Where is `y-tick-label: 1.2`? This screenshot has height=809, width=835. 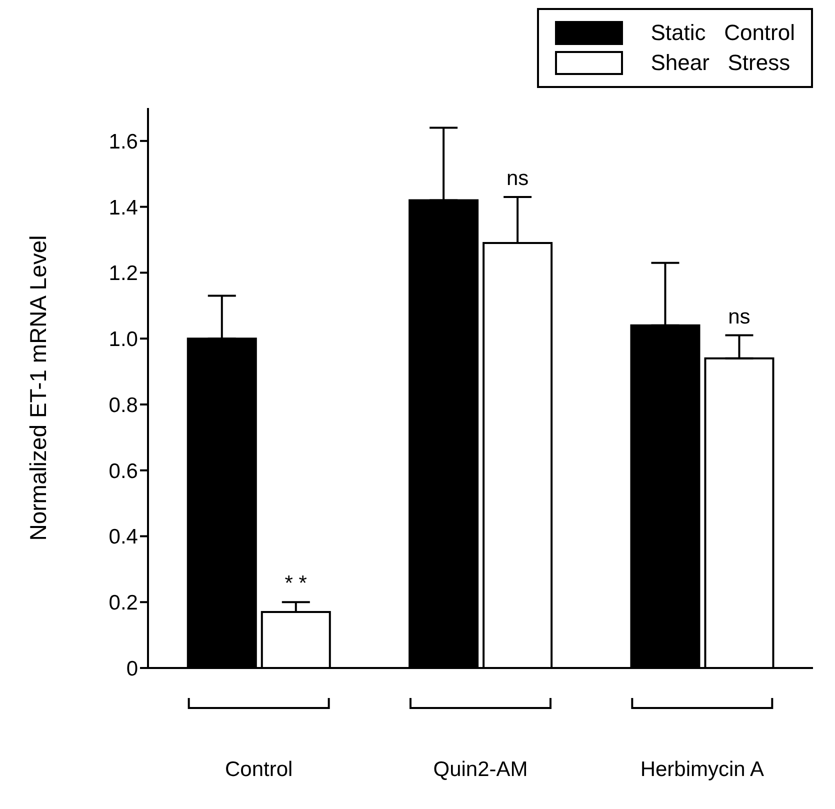
y-tick-label: 1.2 is located at coordinates (123, 274).